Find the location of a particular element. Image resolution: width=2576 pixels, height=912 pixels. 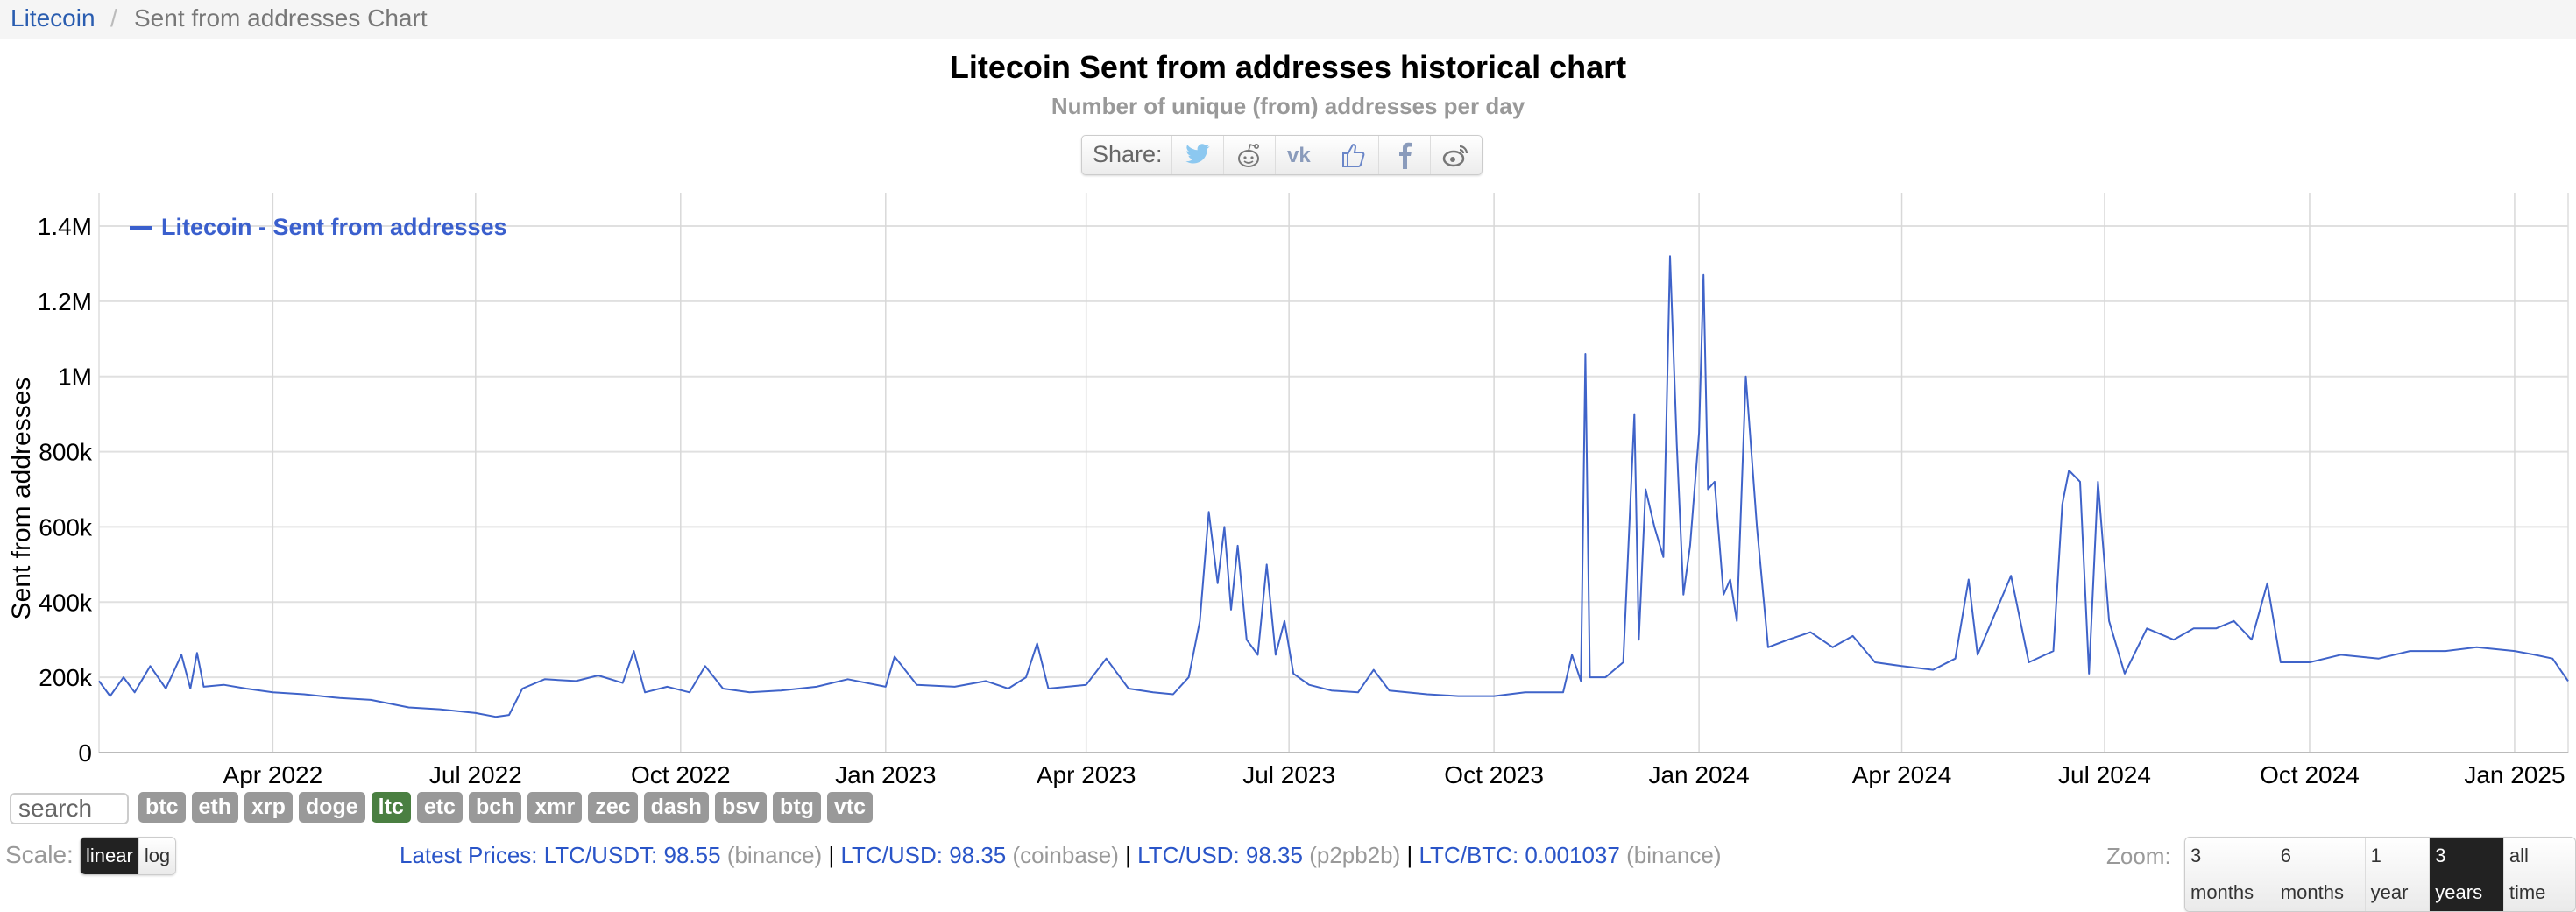

y-tick-label: 1.2M is located at coordinates (65, 302).